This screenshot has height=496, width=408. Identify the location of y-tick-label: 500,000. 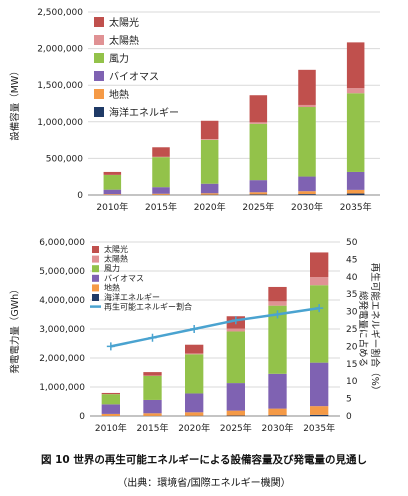
(64, 159).